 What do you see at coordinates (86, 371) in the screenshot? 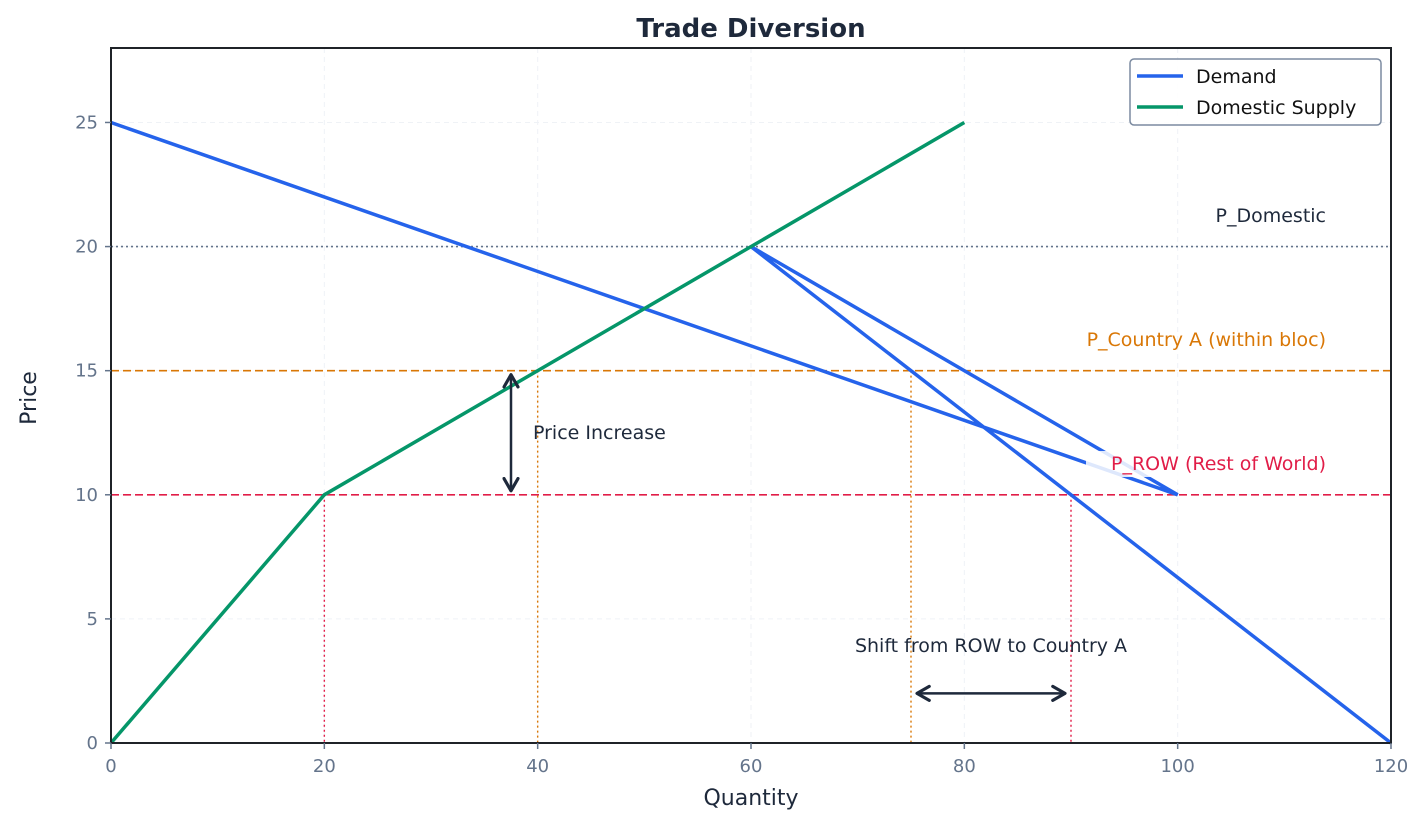
I see `y-tick-label: 15` at bounding box center [86, 371].